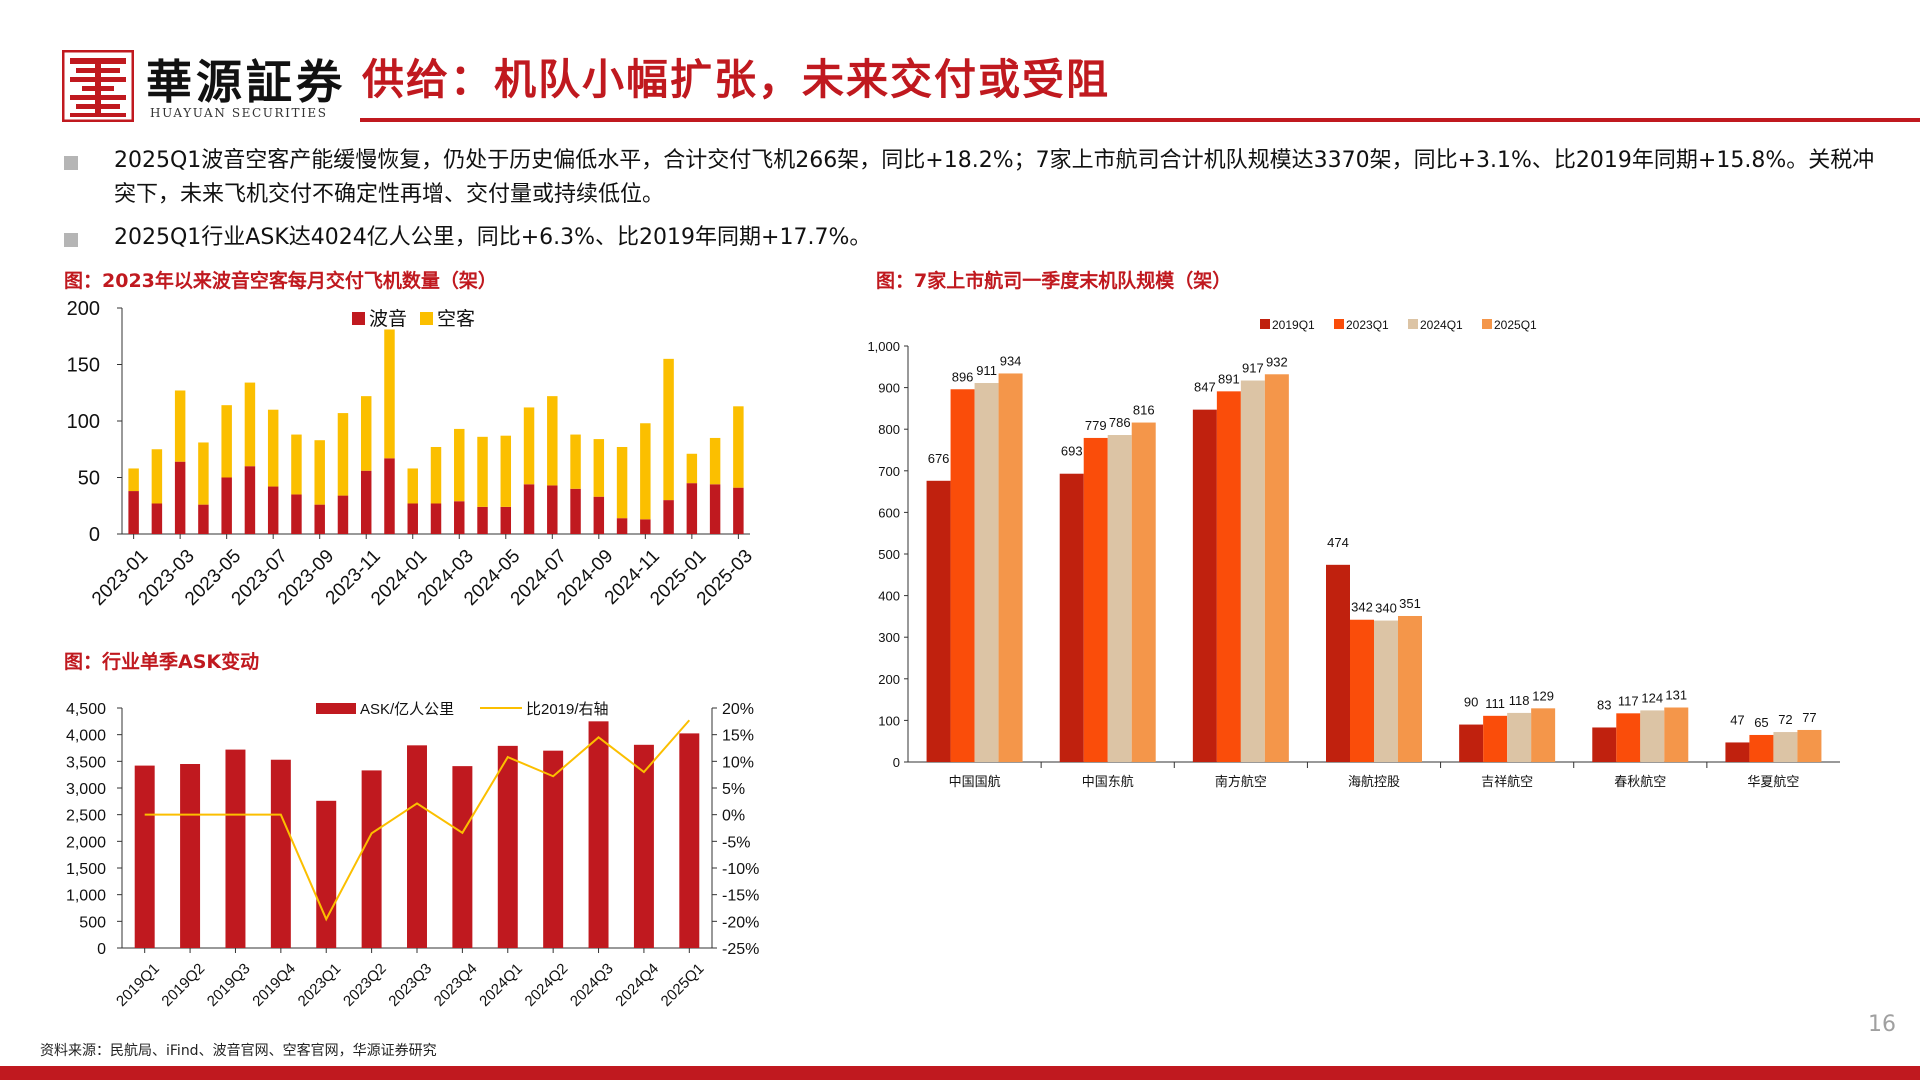  What do you see at coordinates (1737, 719) in the screenshot?
I see `data-label: 47` at bounding box center [1737, 719].